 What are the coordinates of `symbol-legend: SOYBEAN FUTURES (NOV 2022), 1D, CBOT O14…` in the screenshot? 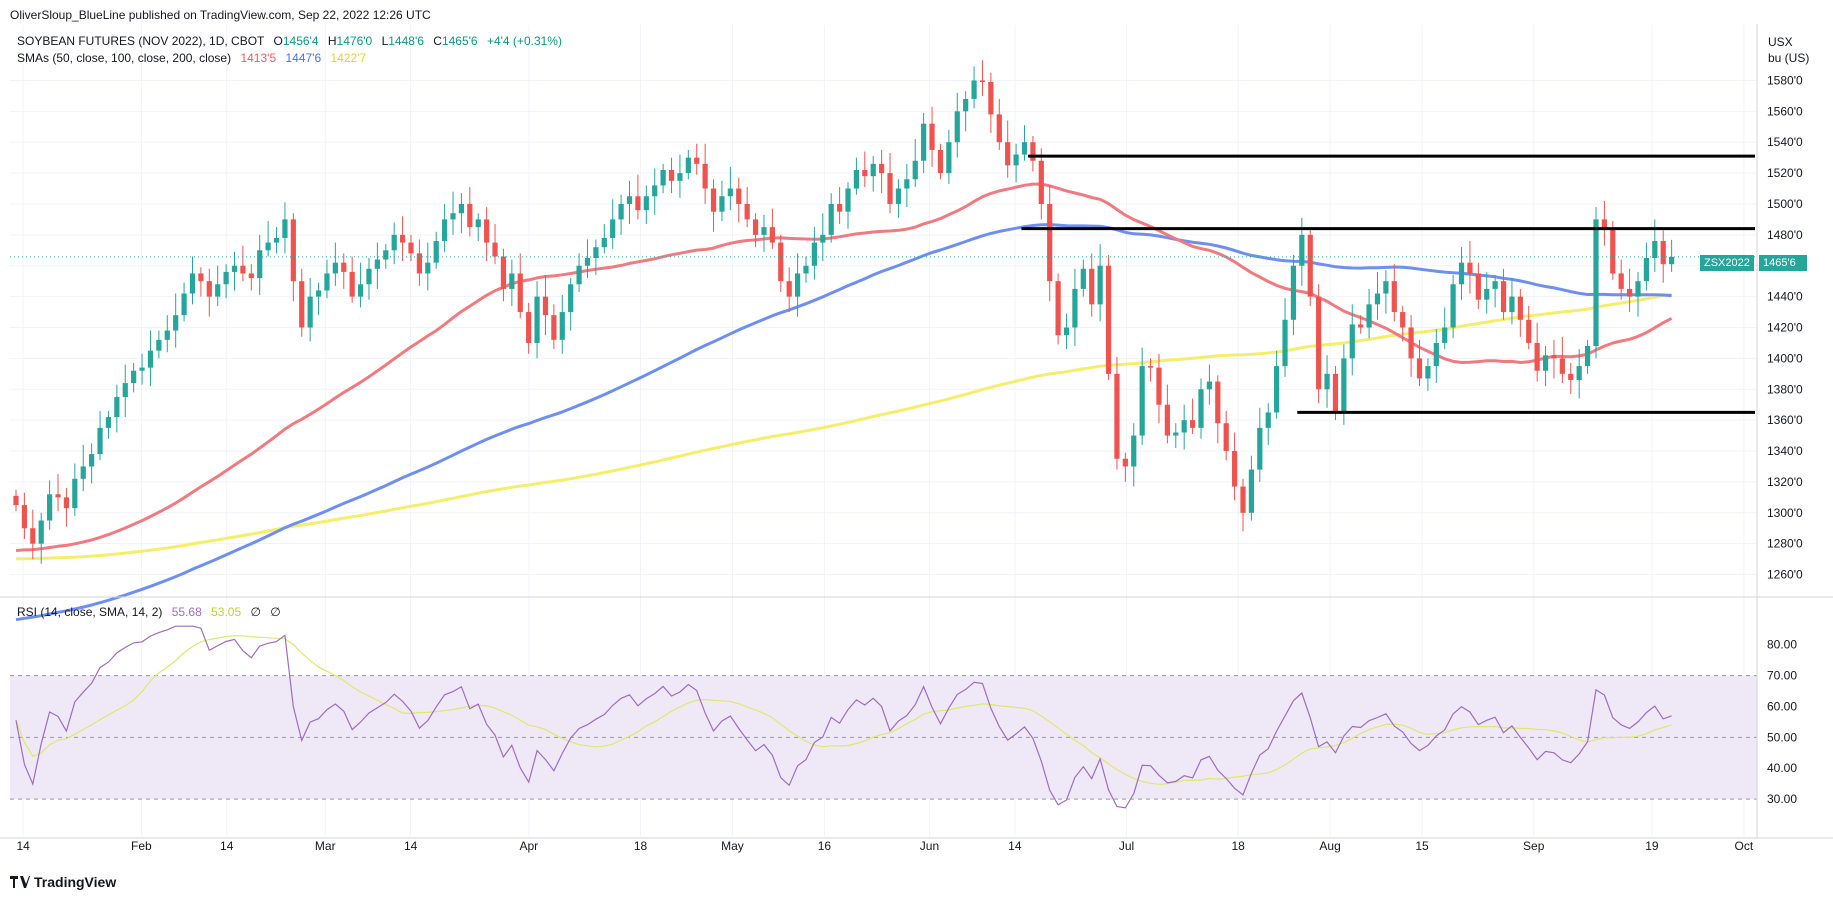 It's located at (289, 41).